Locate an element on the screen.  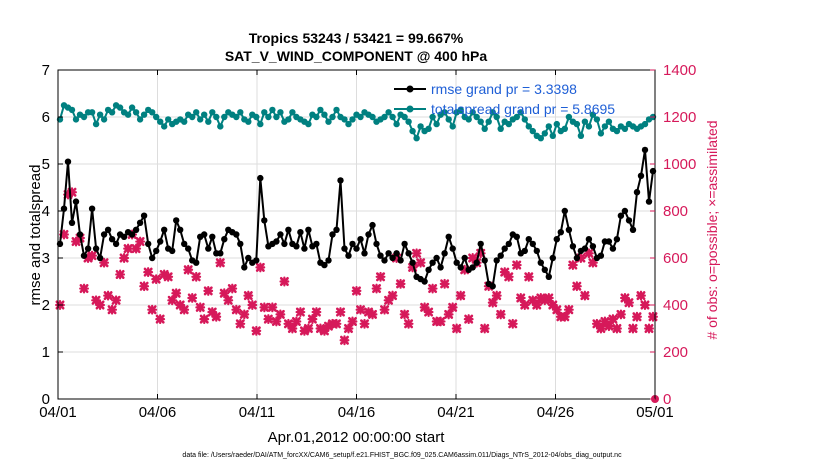
x-tick-label: 04/06 is located at coordinates (158, 412).